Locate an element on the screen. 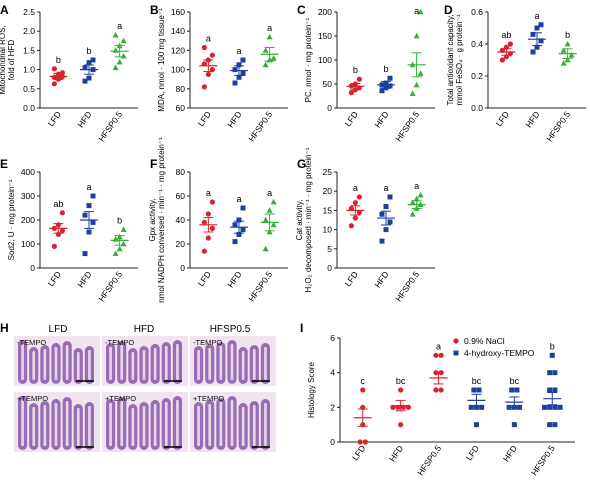 This screenshot has width=590, height=482. y-axis-label: Sod2, U · mg protein⁻¹ is located at coordinates (11, 219).